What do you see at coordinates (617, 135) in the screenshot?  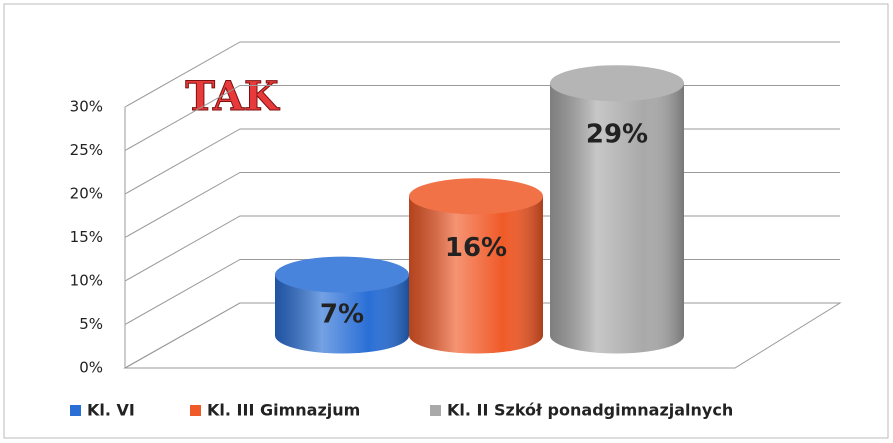 I see `value-label: 29%` at bounding box center [617, 135].